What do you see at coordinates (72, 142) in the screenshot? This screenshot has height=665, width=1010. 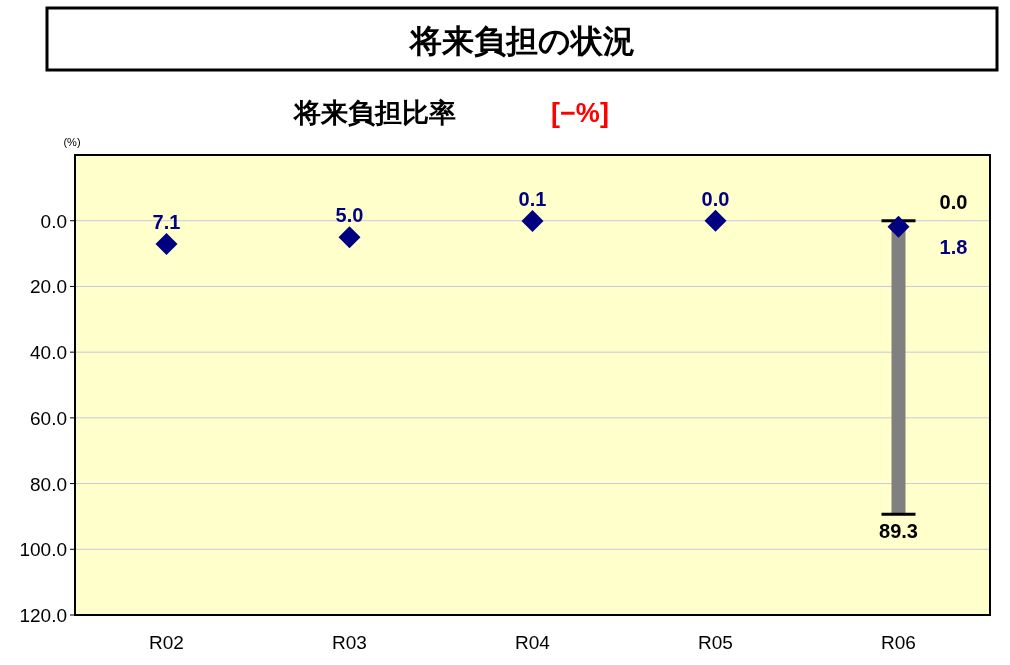 I see `y-axis-title: (%)` at bounding box center [72, 142].